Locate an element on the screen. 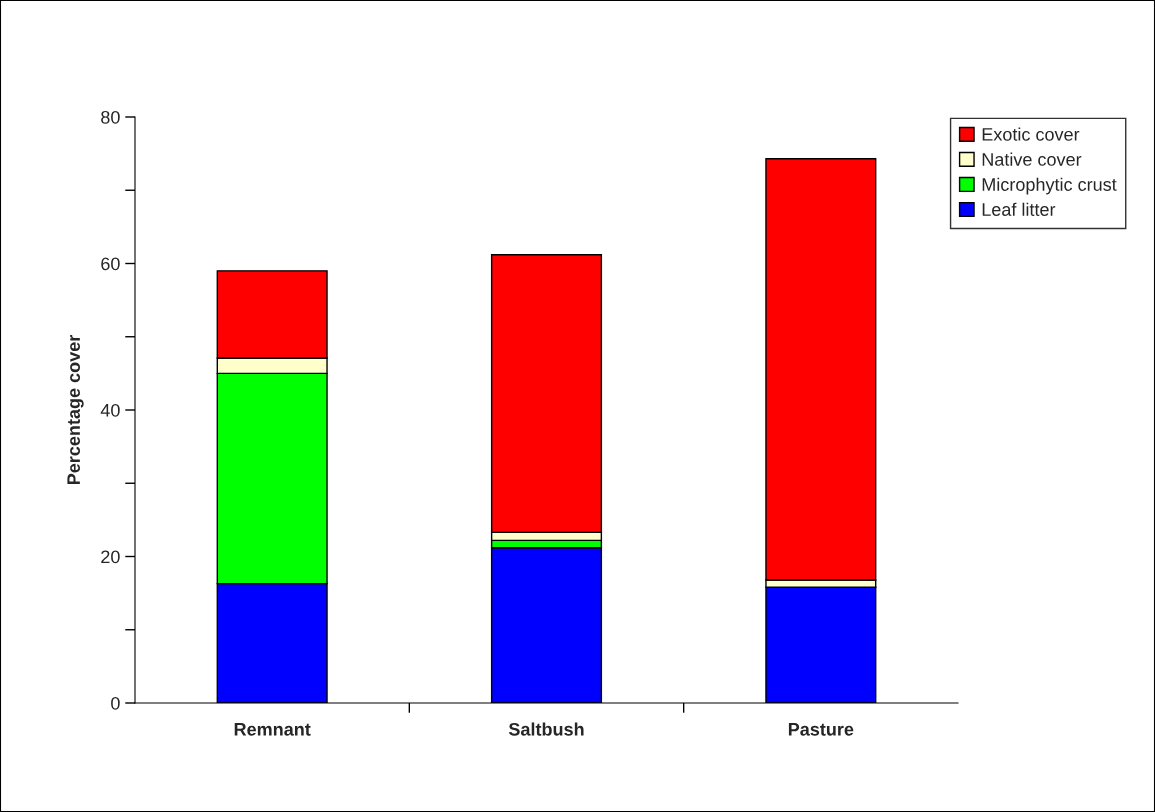  legend-label: Leaf litter is located at coordinates (1019, 209).